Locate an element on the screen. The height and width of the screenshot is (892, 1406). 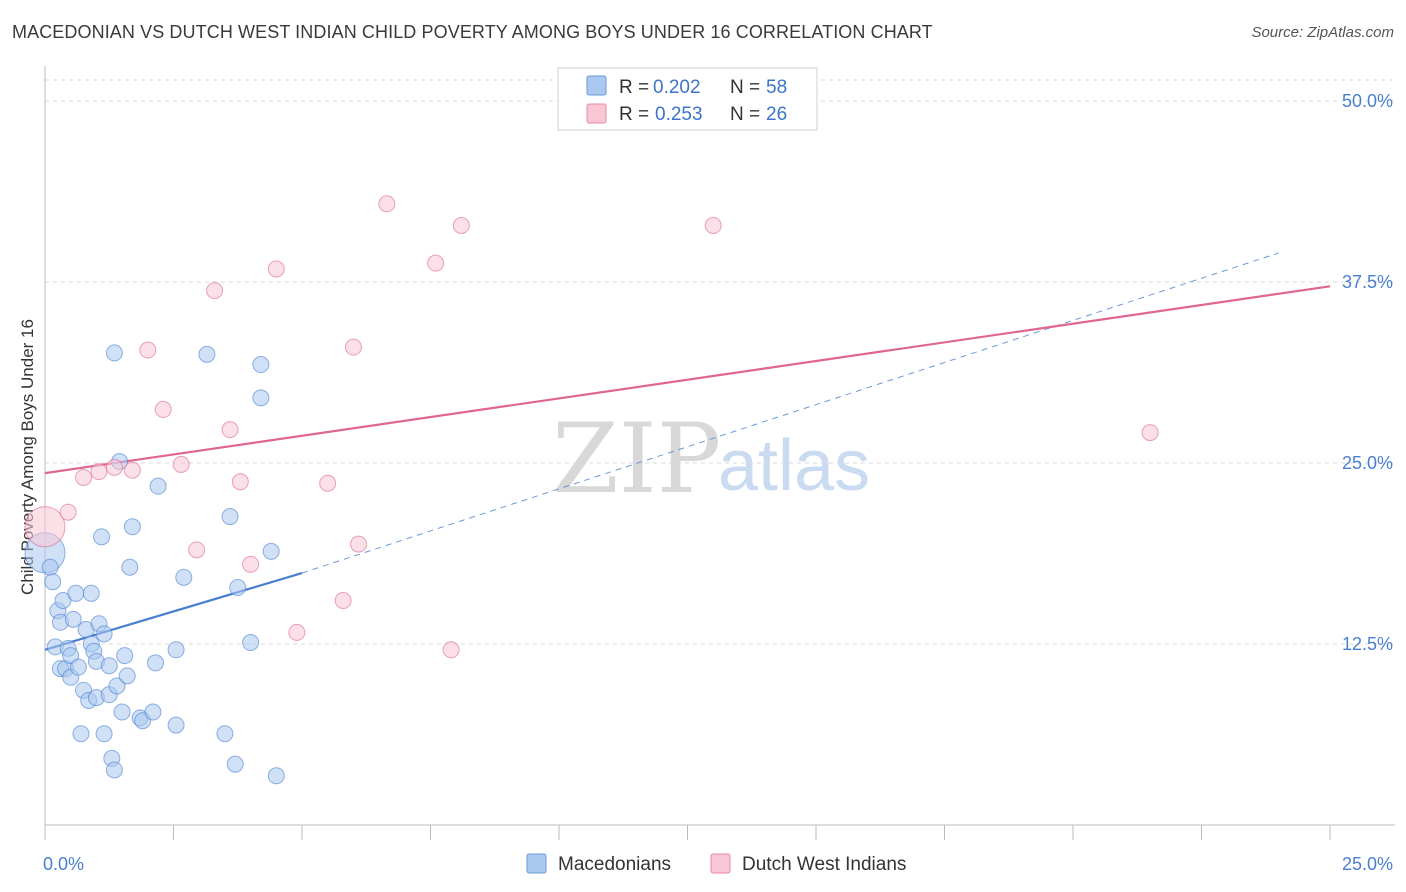
legend-swatch-dutch-west-indians is located at coordinates (596, 113).